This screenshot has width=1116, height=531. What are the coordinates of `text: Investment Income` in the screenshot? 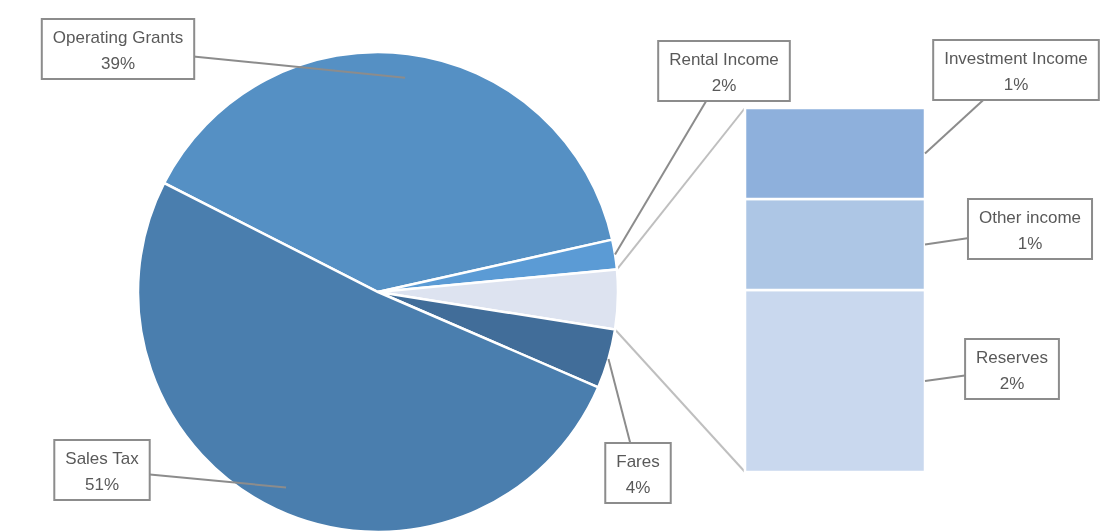 It's located at (1016, 58).